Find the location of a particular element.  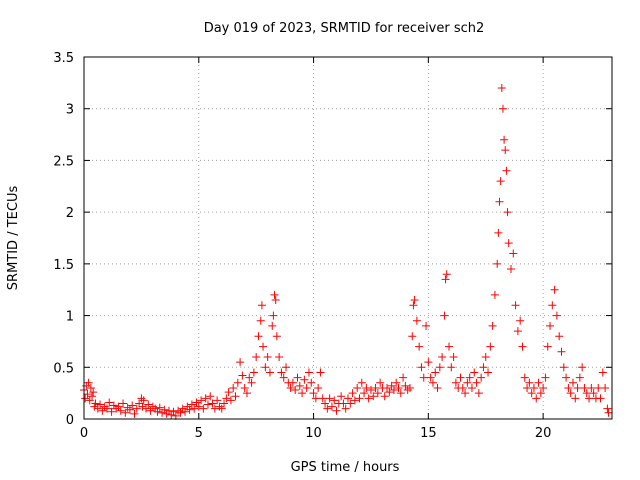

x-tick-label: 0 is located at coordinates (84, 433).